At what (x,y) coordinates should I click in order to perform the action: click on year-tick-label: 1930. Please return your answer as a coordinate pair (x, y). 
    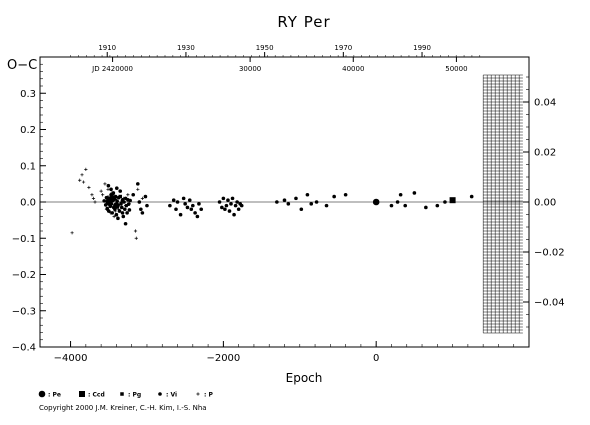
    Looking at the image, I should click on (186, 48).